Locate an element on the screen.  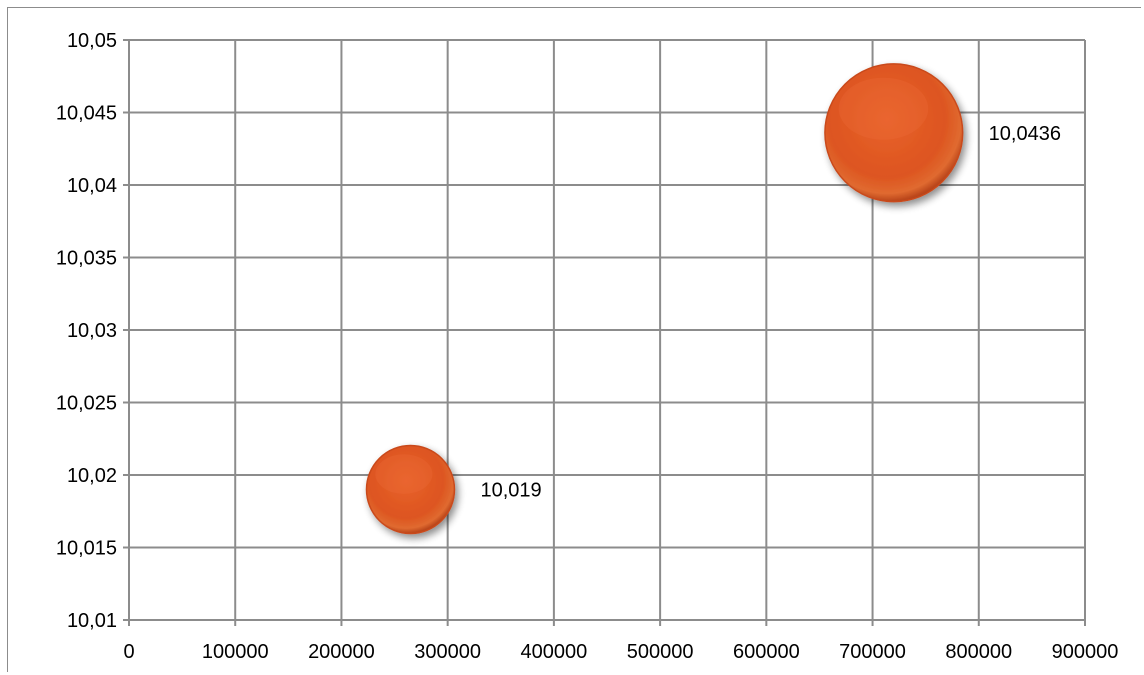
data-label: 10,019 is located at coordinates (510, 491).